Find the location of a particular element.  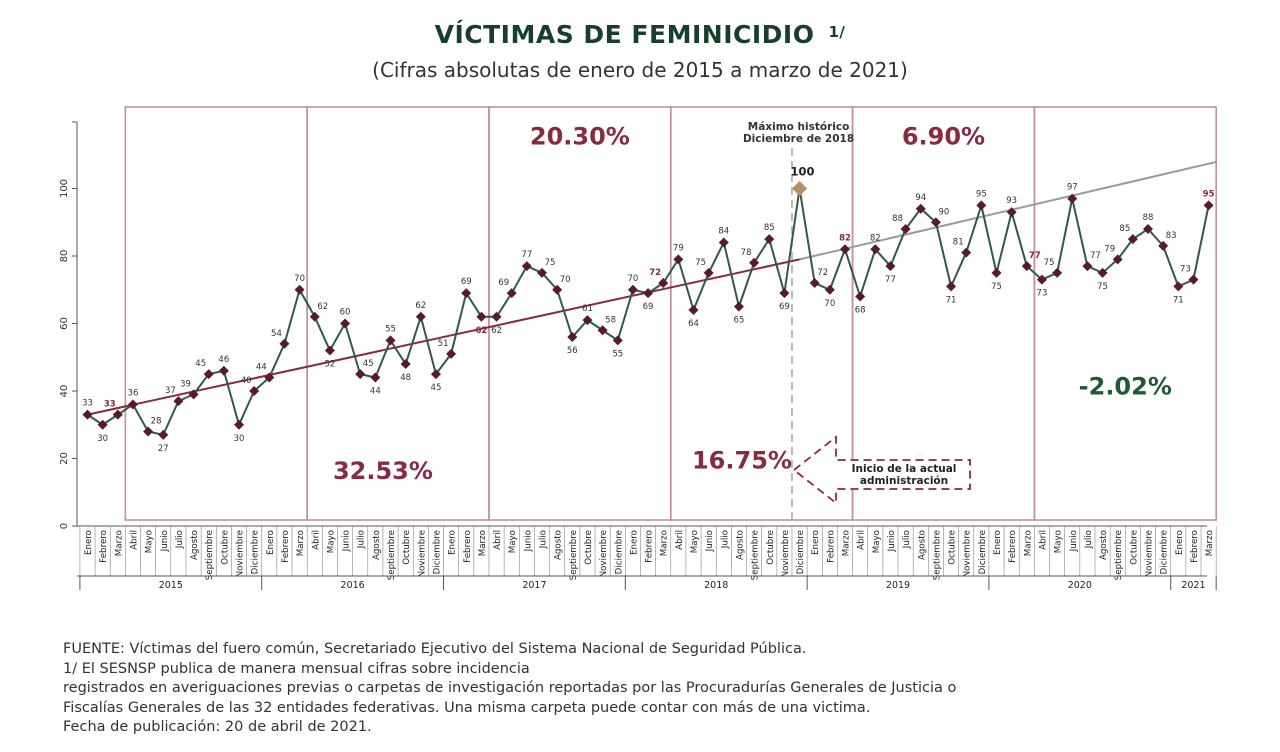

max-value-label: 100 is located at coordinates (803, 172).